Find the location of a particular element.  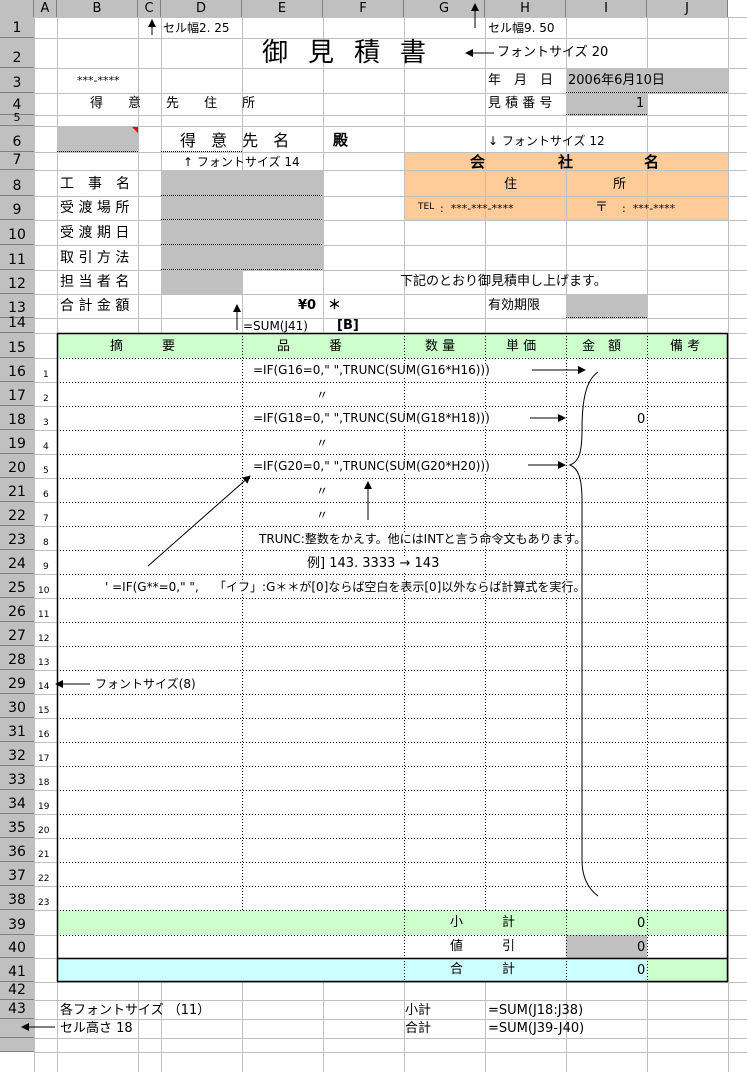

row-header: 29 is located at coordinates (17, 682).